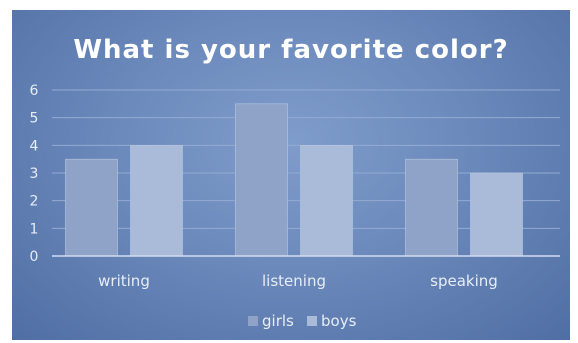 This screenshot has width=578, height=343. Describe the element at coordinates (339, 321) in the screenshot. I see `legend-label-boys: boys` at that location.